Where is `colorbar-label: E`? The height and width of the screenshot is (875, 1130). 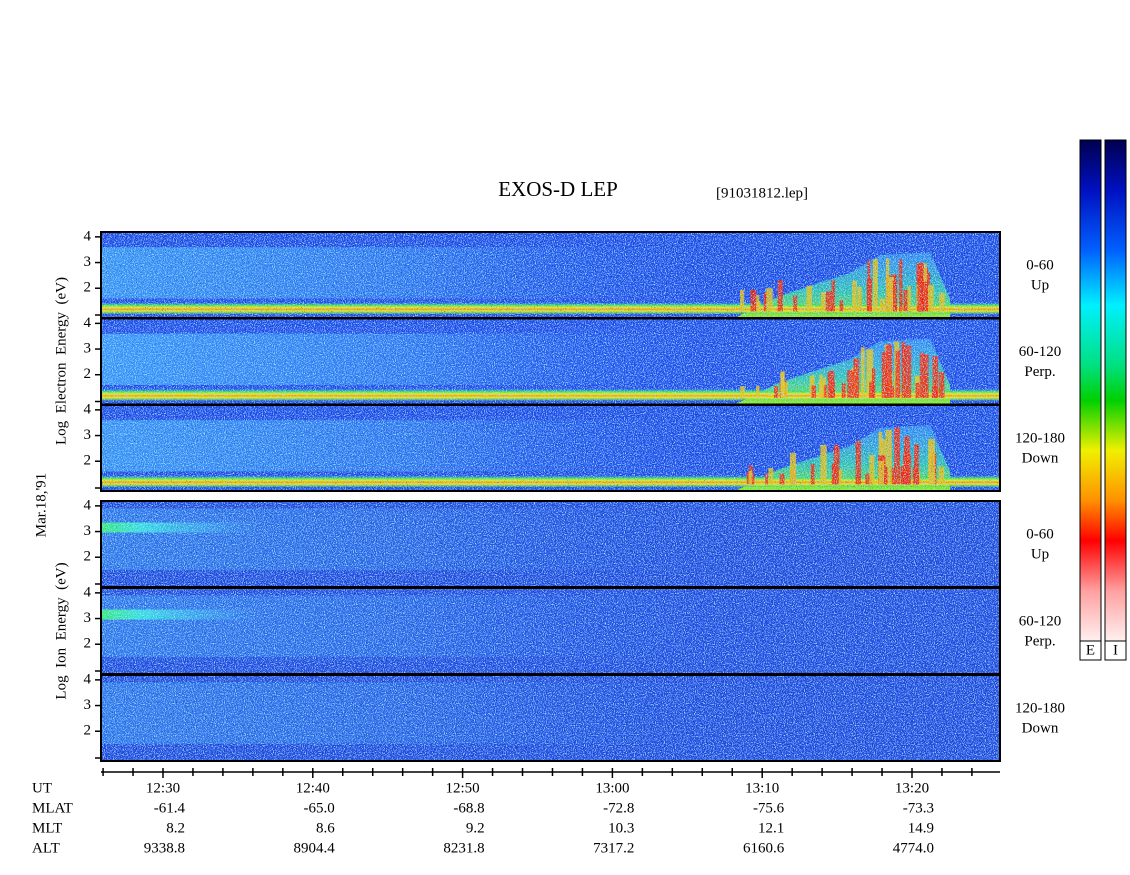 colorbar-label: E is located at coordinates (1090, 650).